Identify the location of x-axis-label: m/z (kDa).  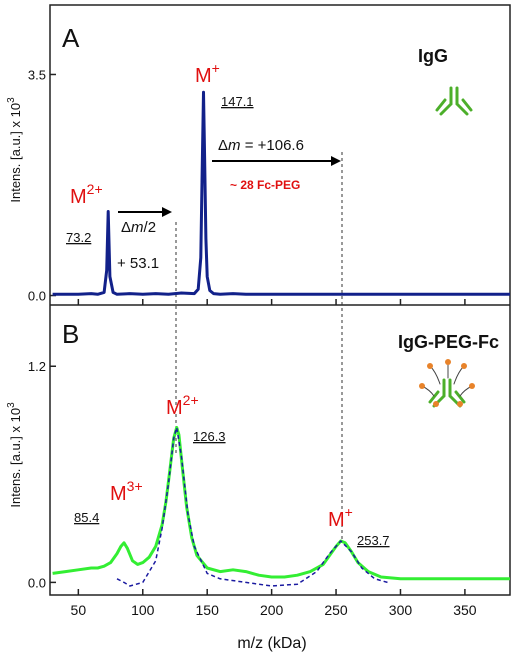
(271, 643).